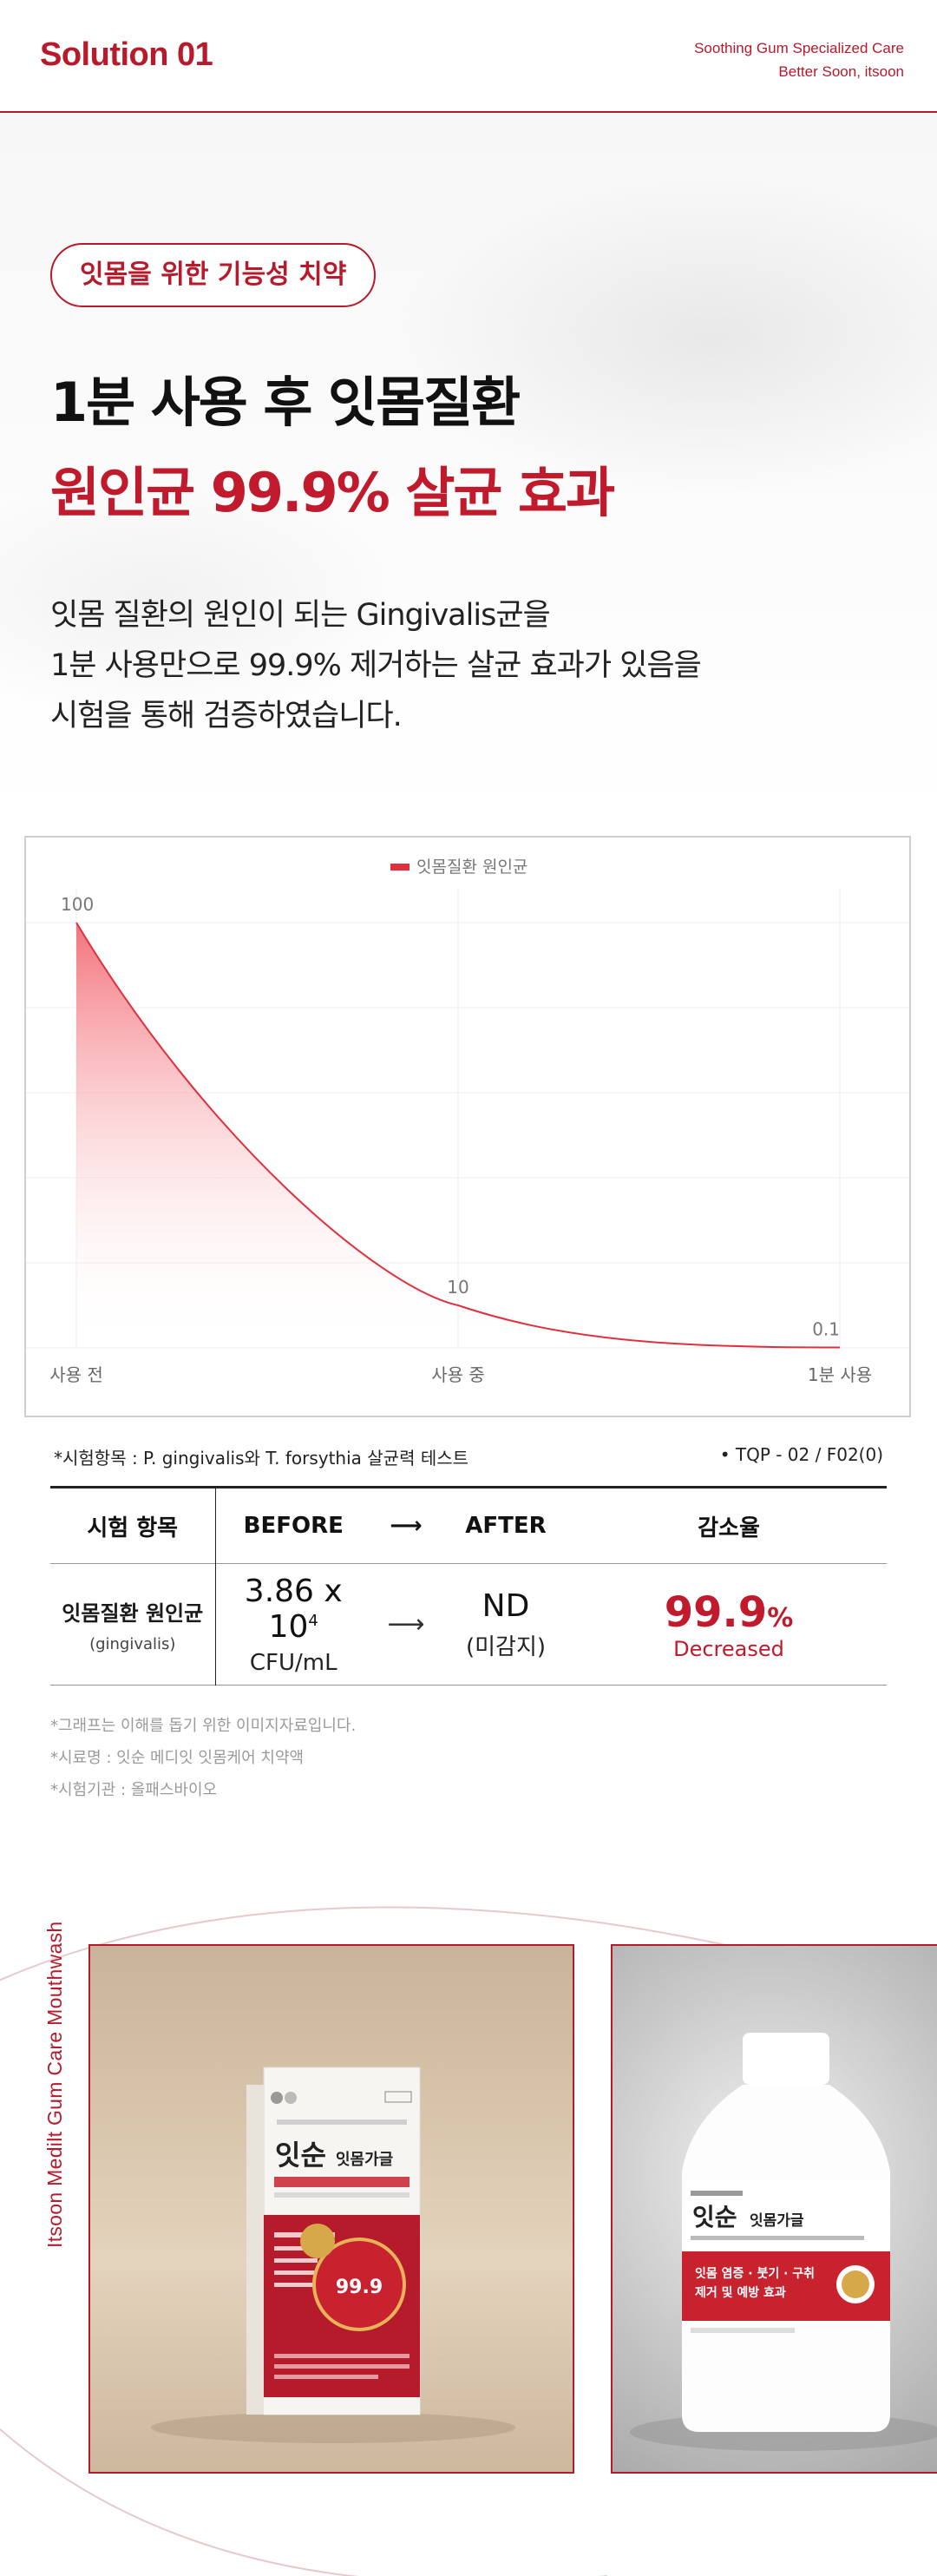  Describe the element at coordinates (300, 615) in the screenshot. I see `desc-line1: 잇몸 질환의 원인이 되는 Gingivalis균을` at that location.